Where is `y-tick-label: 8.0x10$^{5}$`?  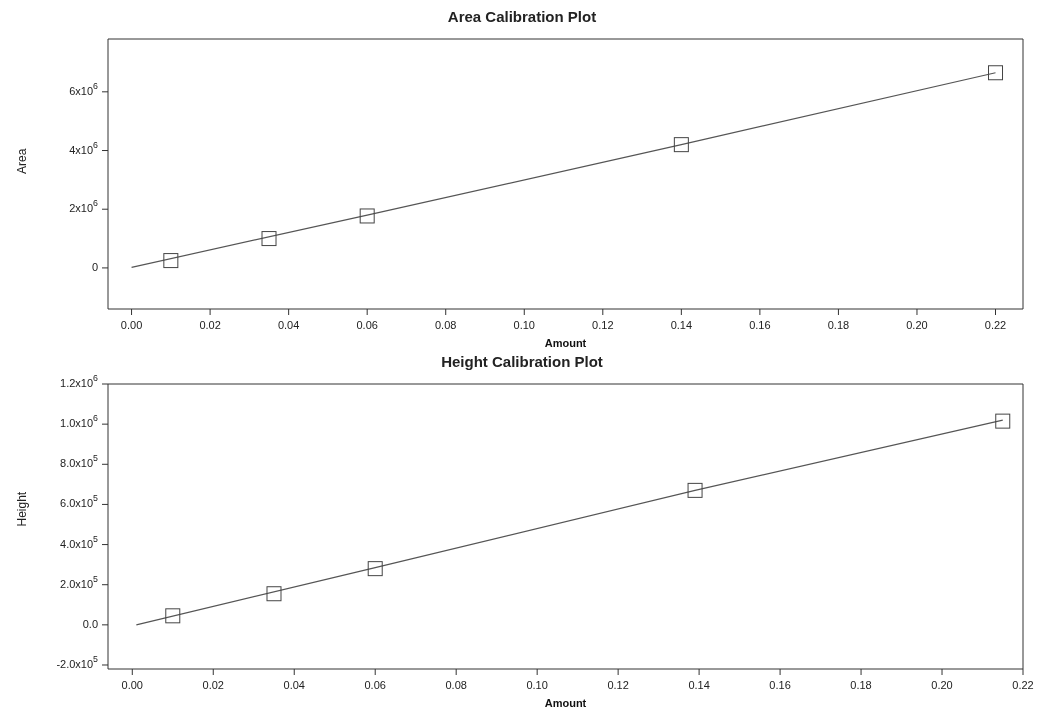
y-tick-label: 8.0x10$^{5}$ is located at coordinates (79, 461).